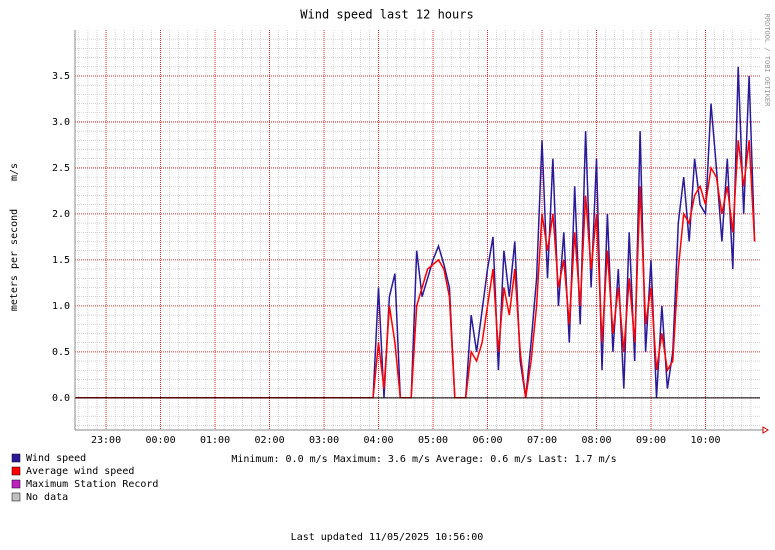 Image resolution: width=775 pixels, height=550 pixels. What do you see at coordinates (47, 497) in the screenshot?
I see `legend-label: No data` at bounding box center [47, 497].